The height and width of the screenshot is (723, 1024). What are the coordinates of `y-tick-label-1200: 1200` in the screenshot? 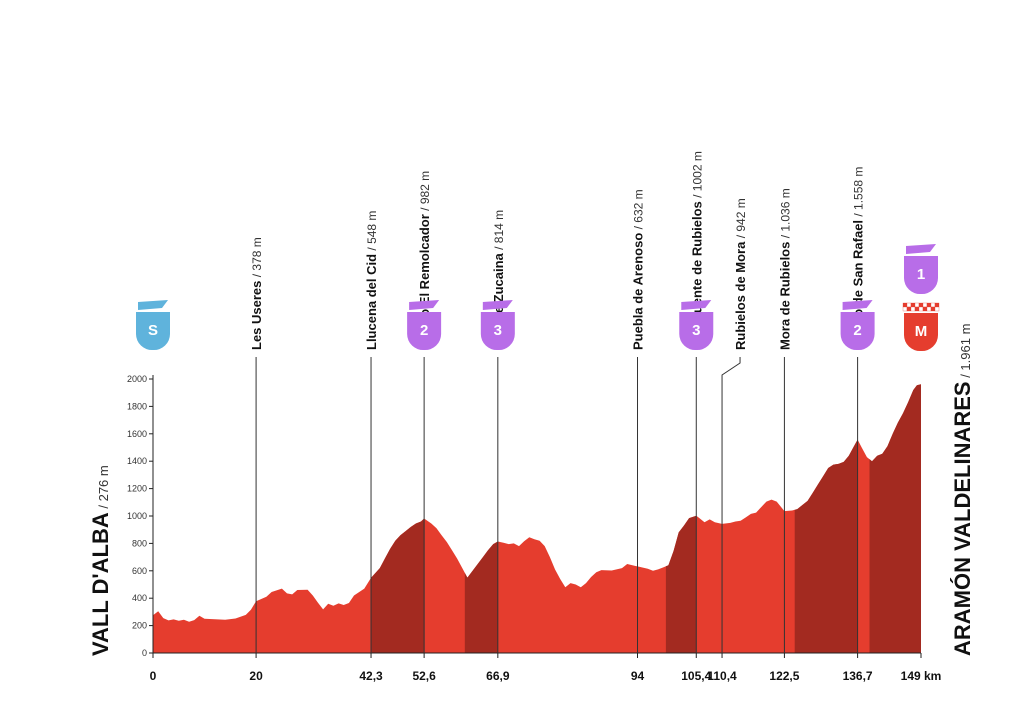 It's located at (137, 489).